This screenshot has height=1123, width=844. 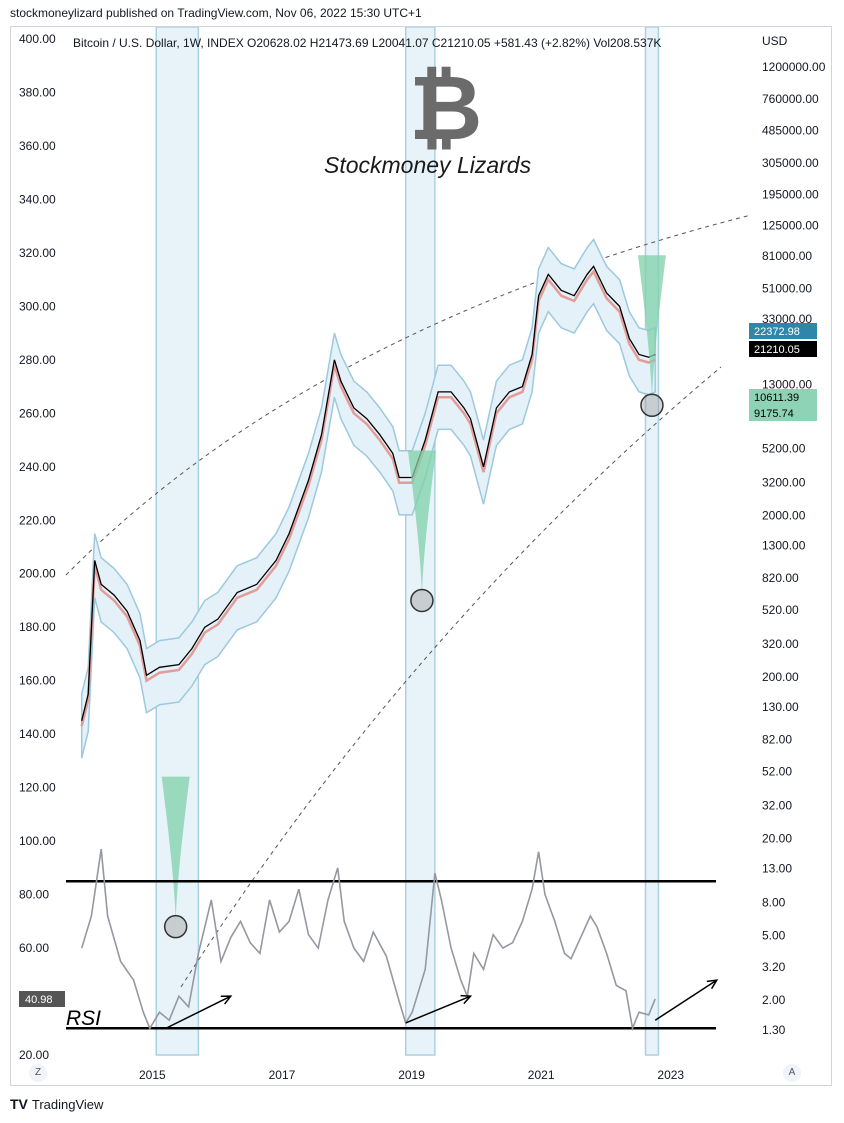 What do you see at coordinates (787, 288) in the screenshot?
I see `right-axis-tick: 51000.00` at bounding box center [787, 288].